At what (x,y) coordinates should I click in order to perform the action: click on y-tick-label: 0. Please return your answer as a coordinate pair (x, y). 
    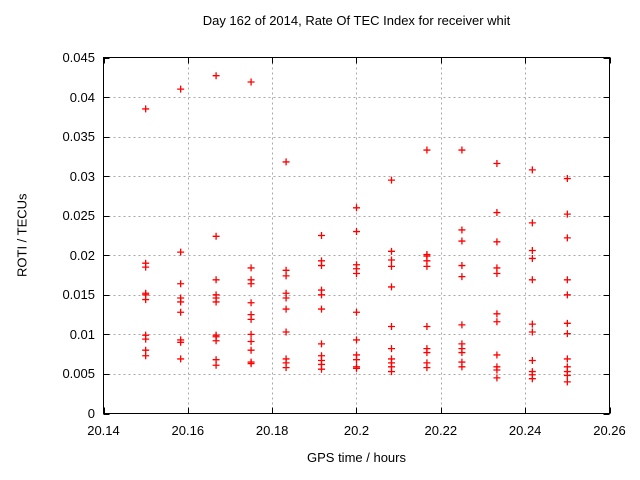
    Looking at the image, I should click on (91, 413).